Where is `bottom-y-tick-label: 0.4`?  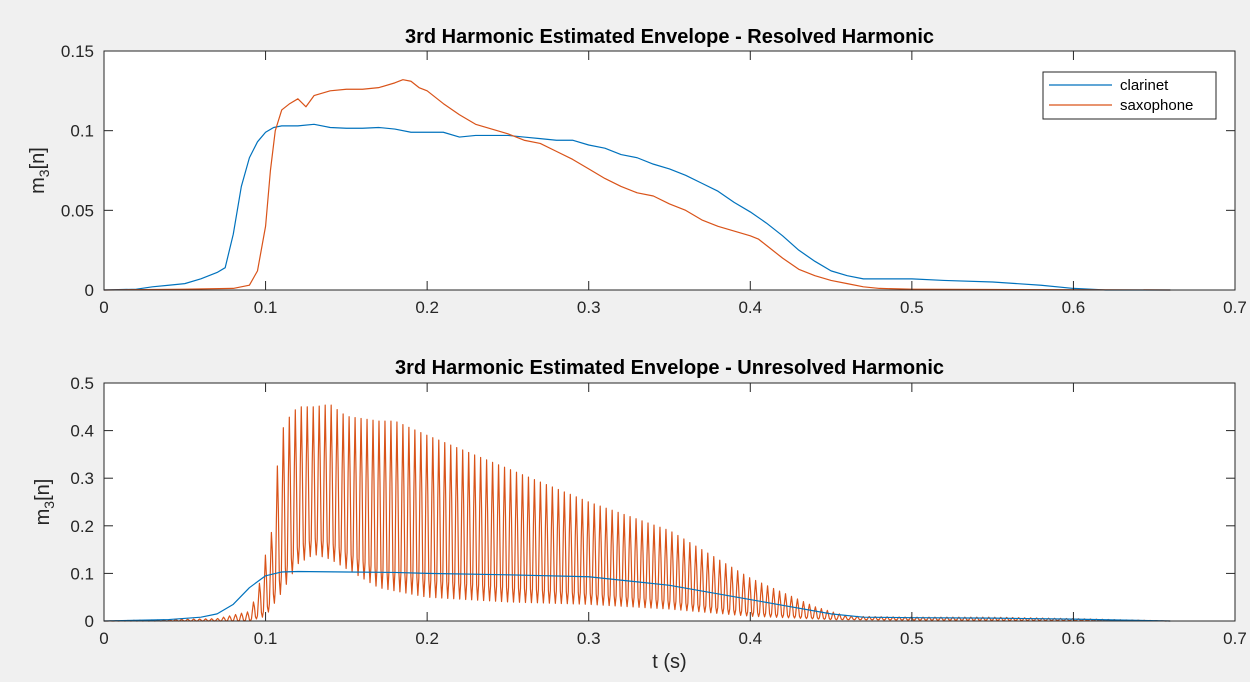 bottom-y-tick-label: 0.4 is located at coordinates (82, 431).